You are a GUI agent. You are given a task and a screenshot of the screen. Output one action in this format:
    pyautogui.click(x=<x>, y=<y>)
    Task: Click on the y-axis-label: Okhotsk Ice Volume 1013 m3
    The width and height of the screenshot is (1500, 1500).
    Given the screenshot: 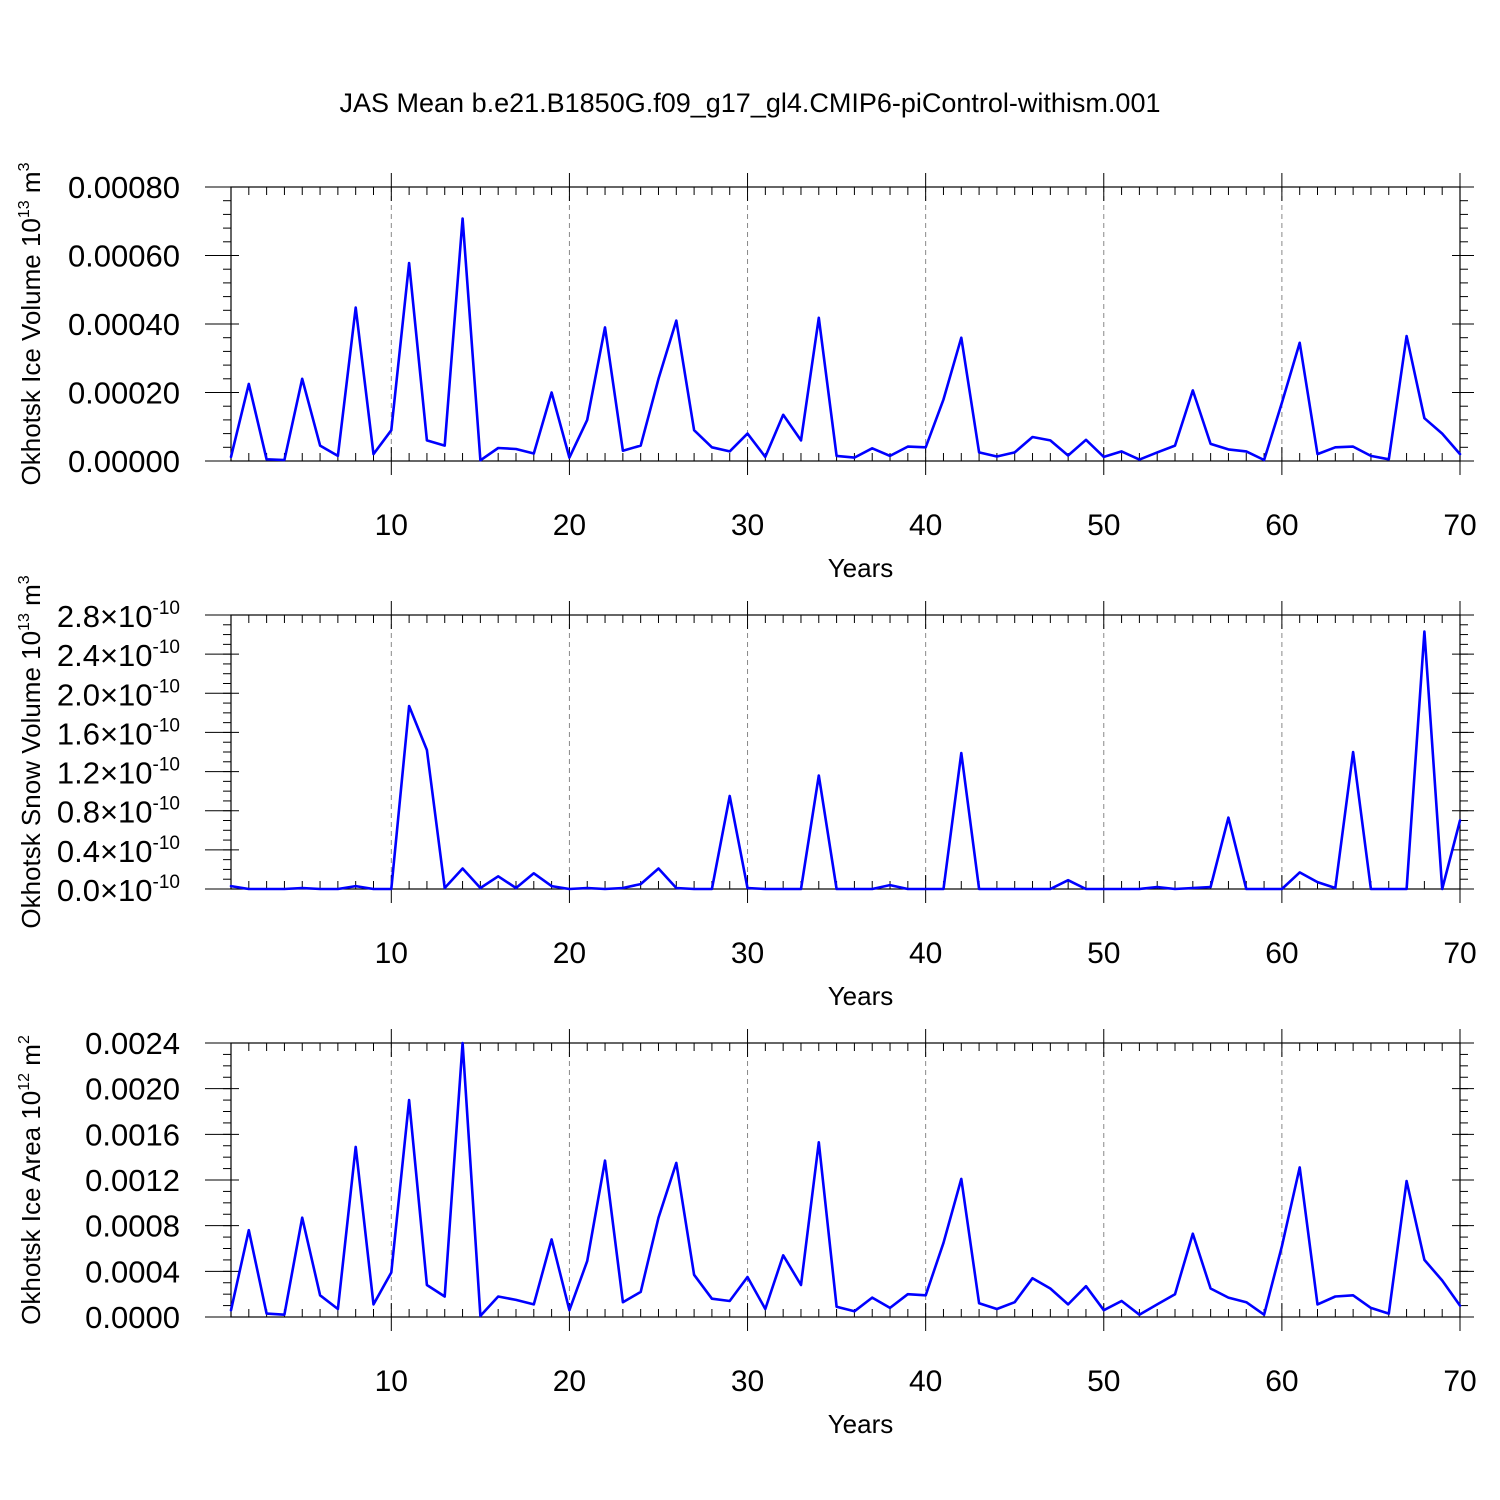 What is the action you would take?
    pyautogui.click(x=31, y=323)
    